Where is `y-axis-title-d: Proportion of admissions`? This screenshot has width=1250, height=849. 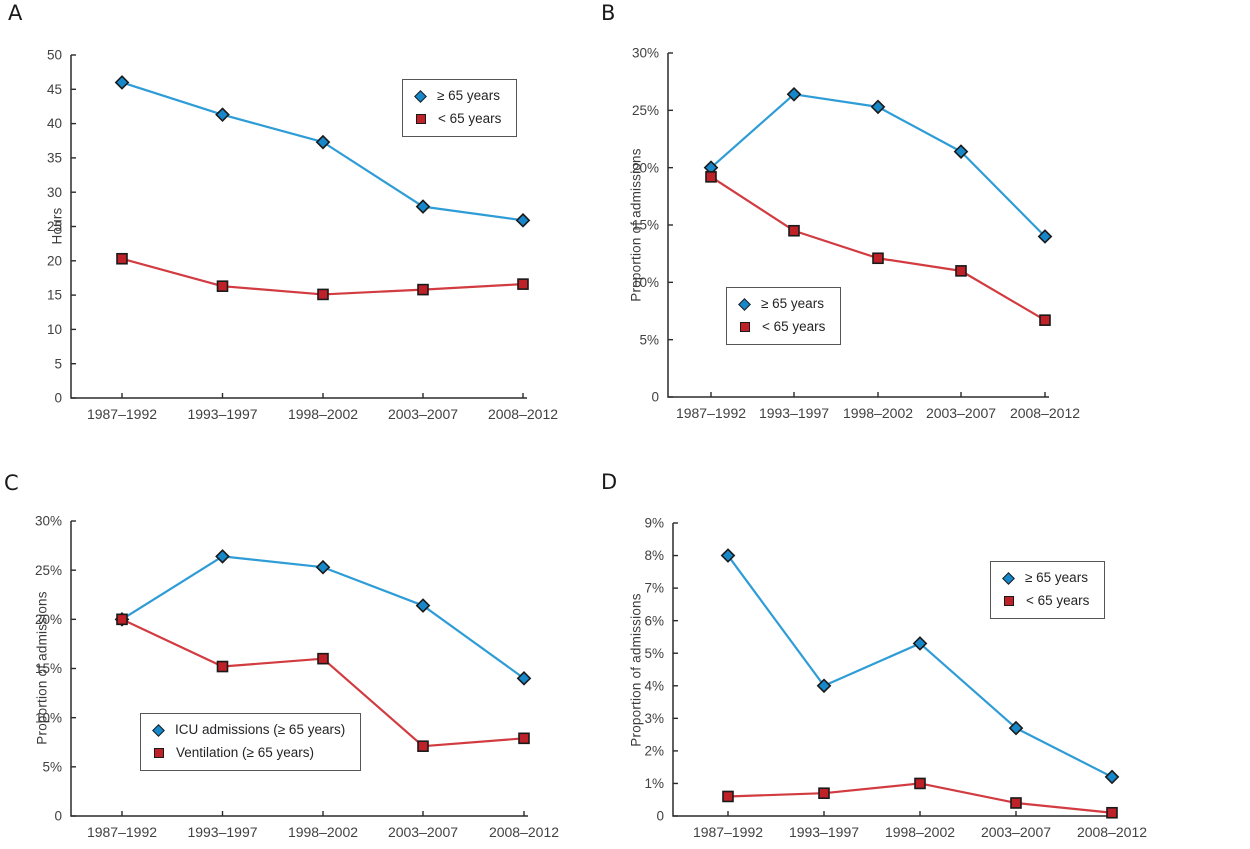
y-axis-title-d: Proportion of admissions is located at coordinates (636, 670).